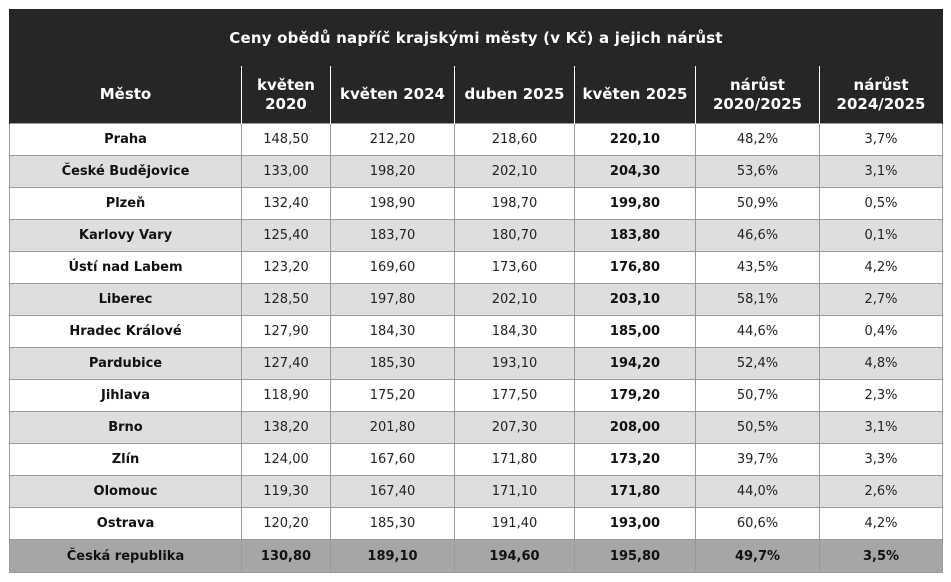 This screenshot has width=951, height=582. Describe the element at coordinates (125, 427) in the screenshot. I see `city-cell: Brno` at that location.